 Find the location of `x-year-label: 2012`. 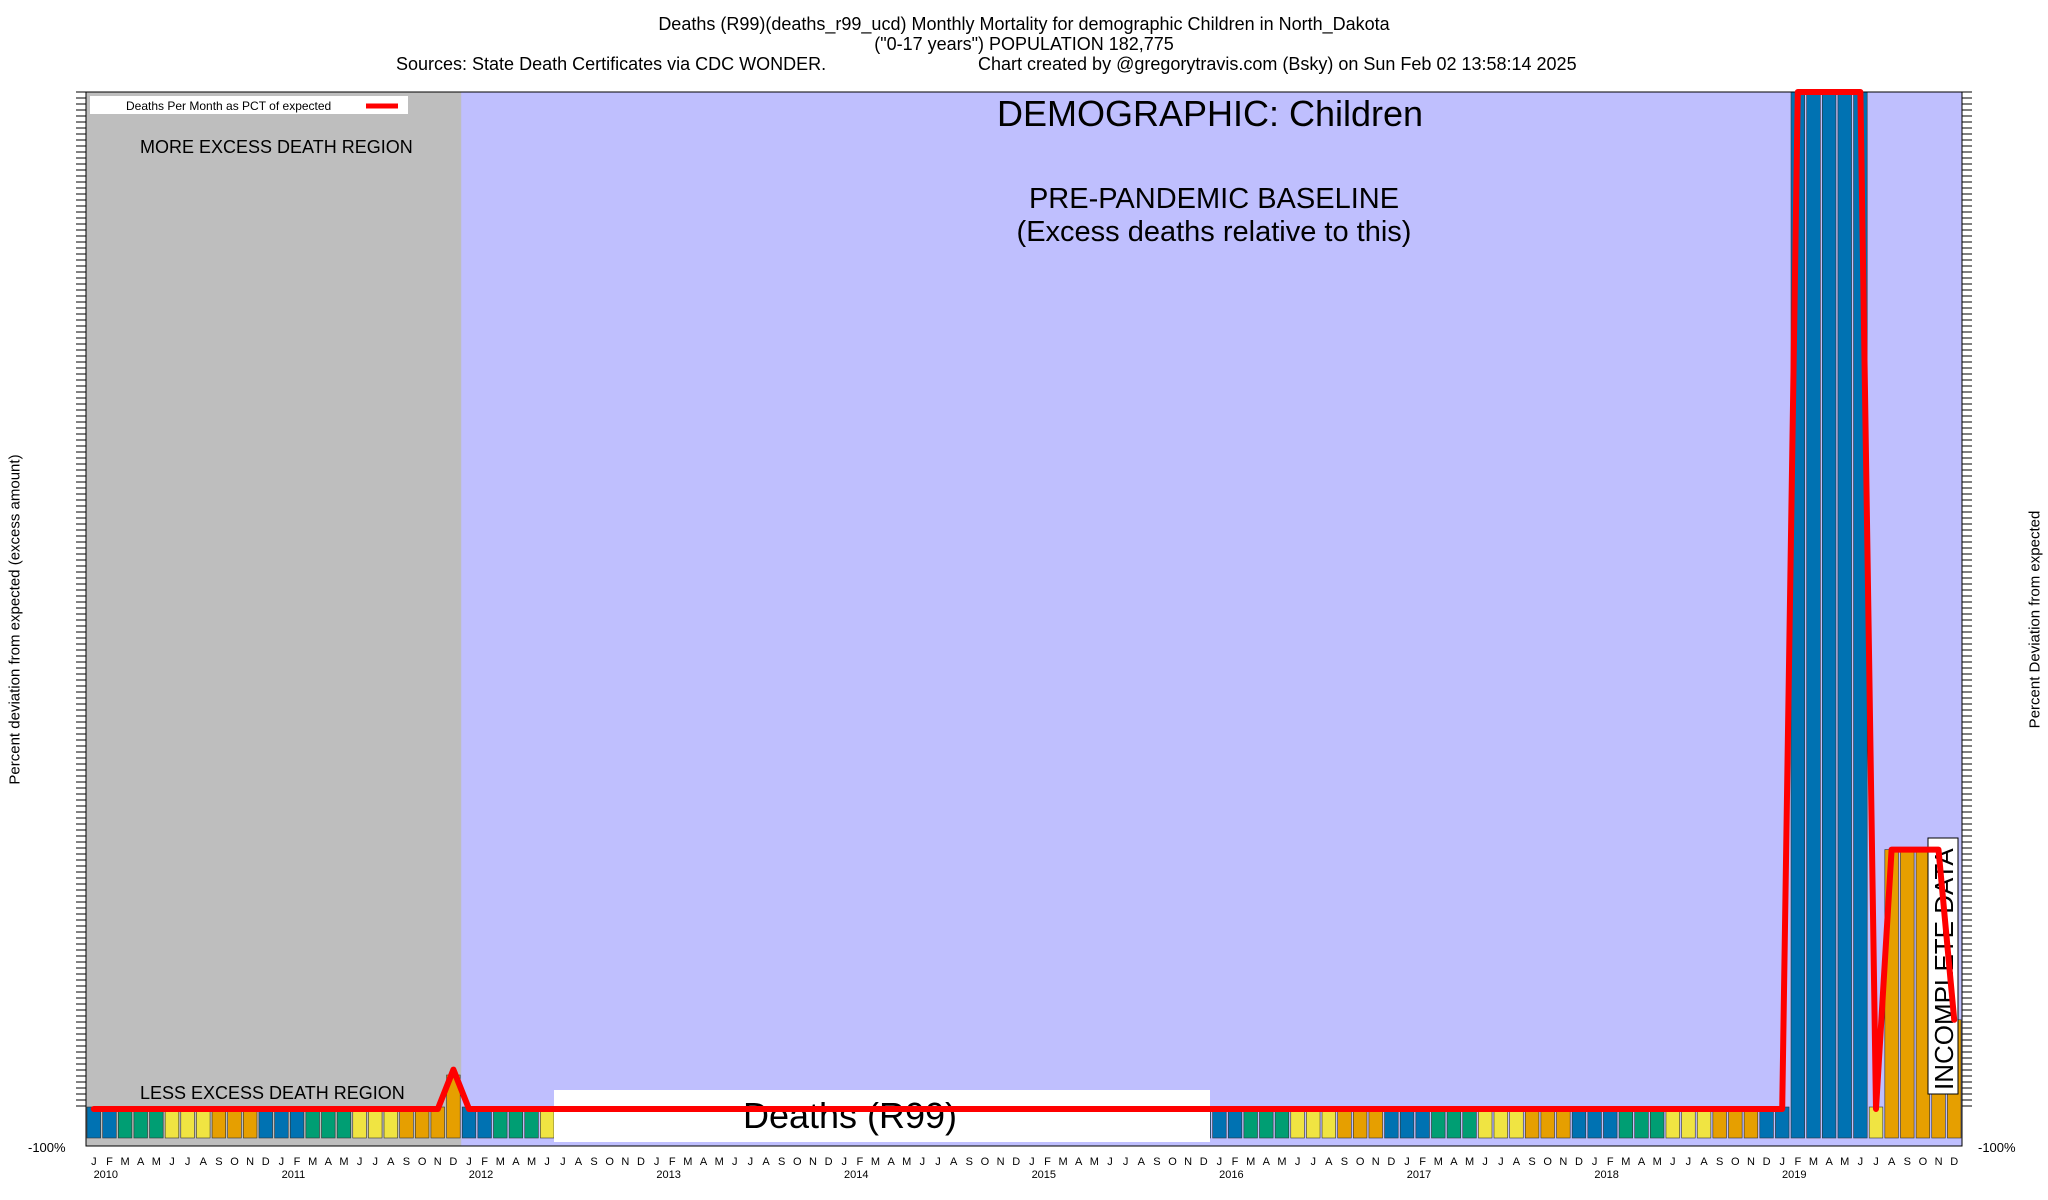

x-year-label: 2012 is located at coordinates (481, 1175).